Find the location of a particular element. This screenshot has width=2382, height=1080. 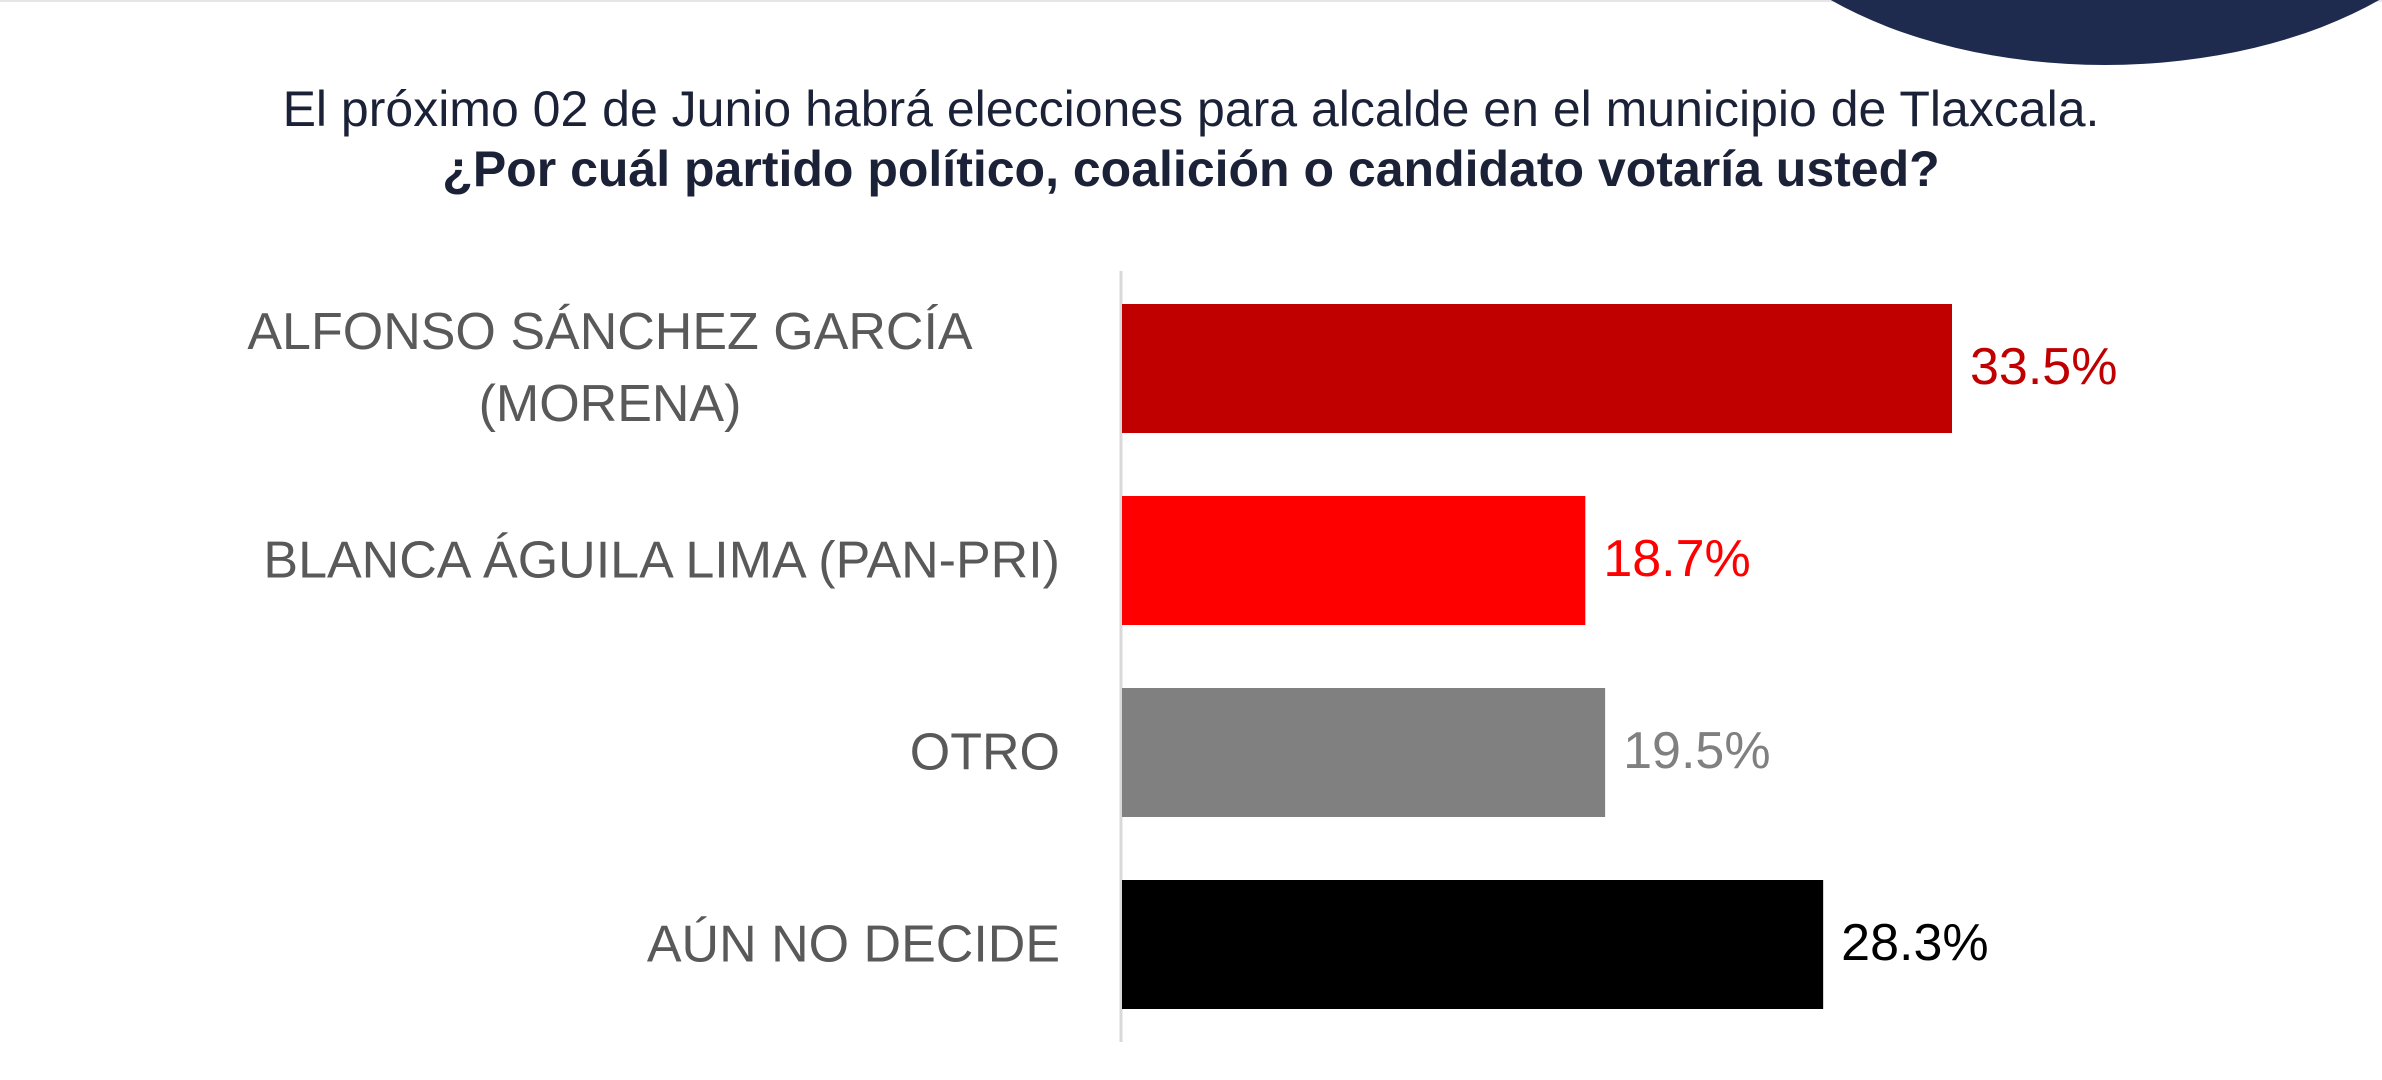

corner-decoration is located at coordinates (2105, 32).